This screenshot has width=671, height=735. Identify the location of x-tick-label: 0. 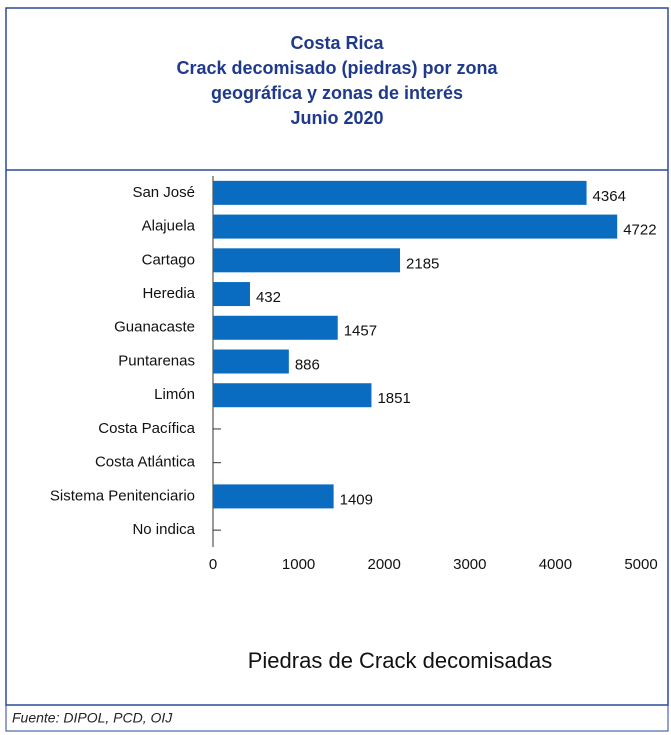
(213, 564).